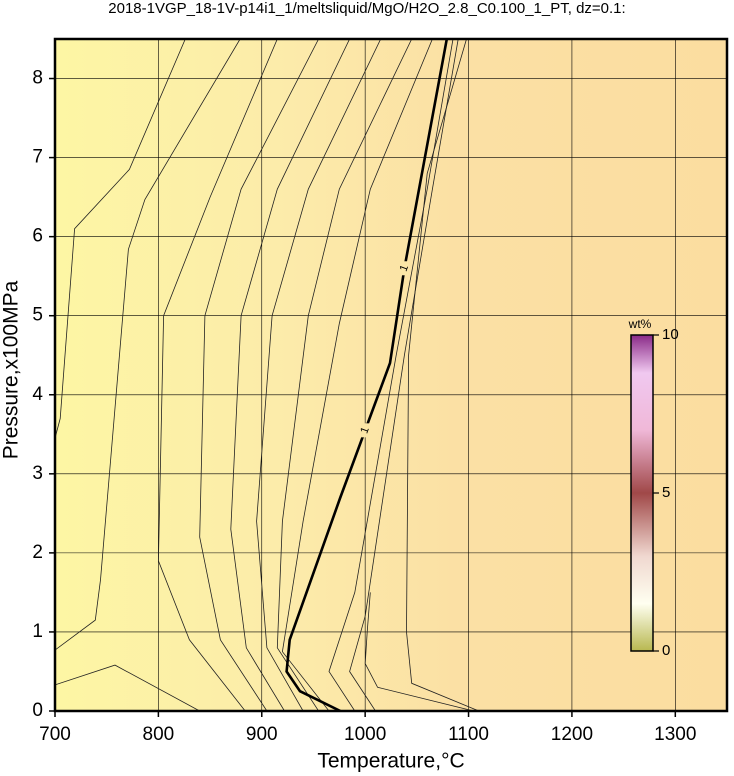 The width and height of the screenshot is (734, 776). Describe the element at coordinates (390, 761) in the screenshot. I see `x-axis-label: Temperature,°C` at that location.